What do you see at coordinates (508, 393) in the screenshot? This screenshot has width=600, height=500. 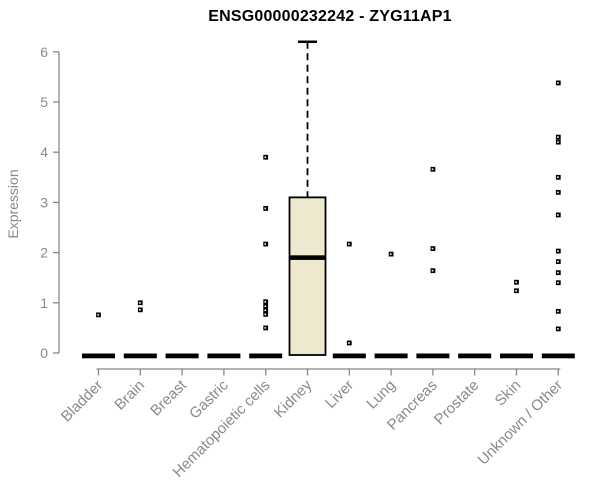 I see `x-tick-label: Skin` at bounding box center [508, 393].